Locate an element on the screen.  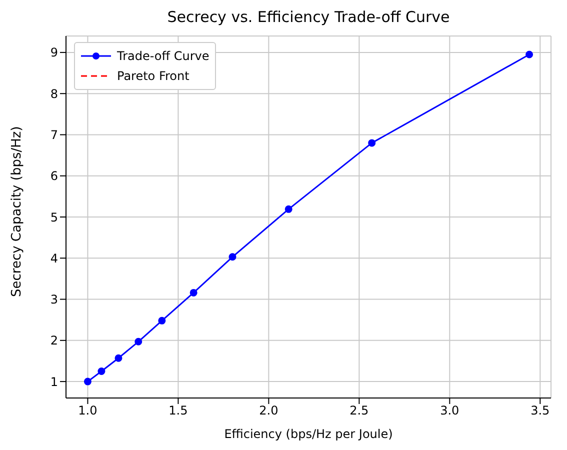
x-tick-label: 3.5 is located at coordinates (540, 411).